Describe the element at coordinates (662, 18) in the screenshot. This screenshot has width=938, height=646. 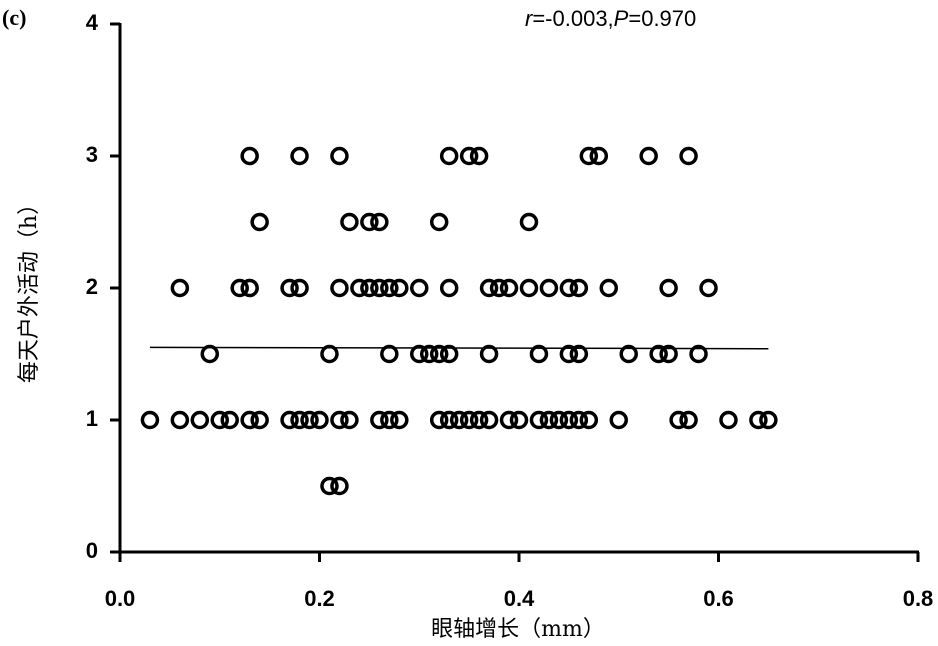
I see `annotation-part: =0.970` at that location.